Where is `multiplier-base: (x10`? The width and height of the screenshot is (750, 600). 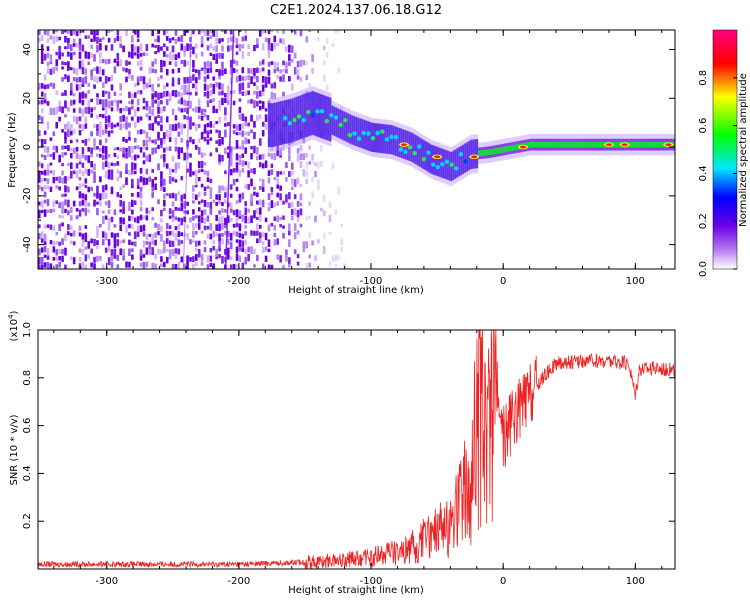 multiplier-base: (x10 is located at coordinates (14, 330).